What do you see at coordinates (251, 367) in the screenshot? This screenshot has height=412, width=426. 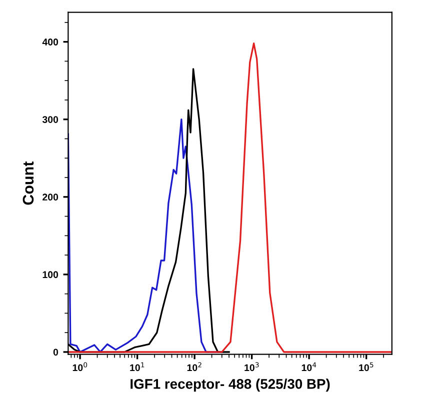 I see `x-tick-label: 10$^{3}$` at bounding box center [251, 367].